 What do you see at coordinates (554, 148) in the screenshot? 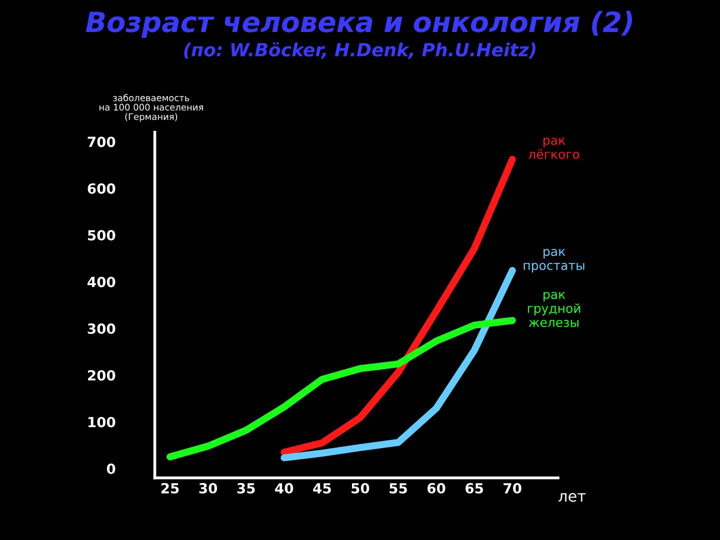
I see `series-label: рак лёгкого` at bounding box center [554, 148].